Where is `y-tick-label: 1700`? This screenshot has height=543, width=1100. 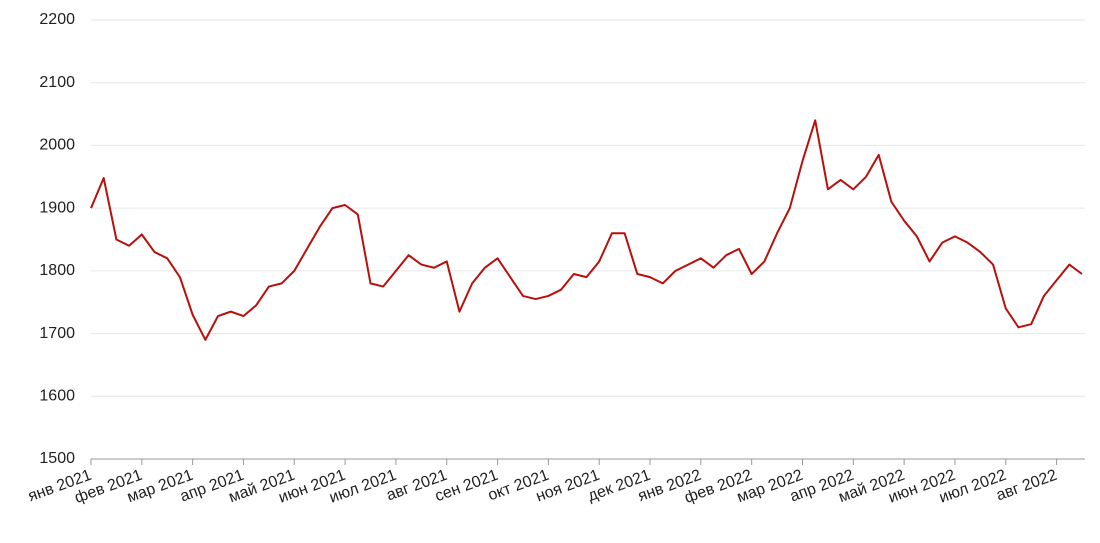
y-tick-label: 1700 is located at coordinates (57, 333).